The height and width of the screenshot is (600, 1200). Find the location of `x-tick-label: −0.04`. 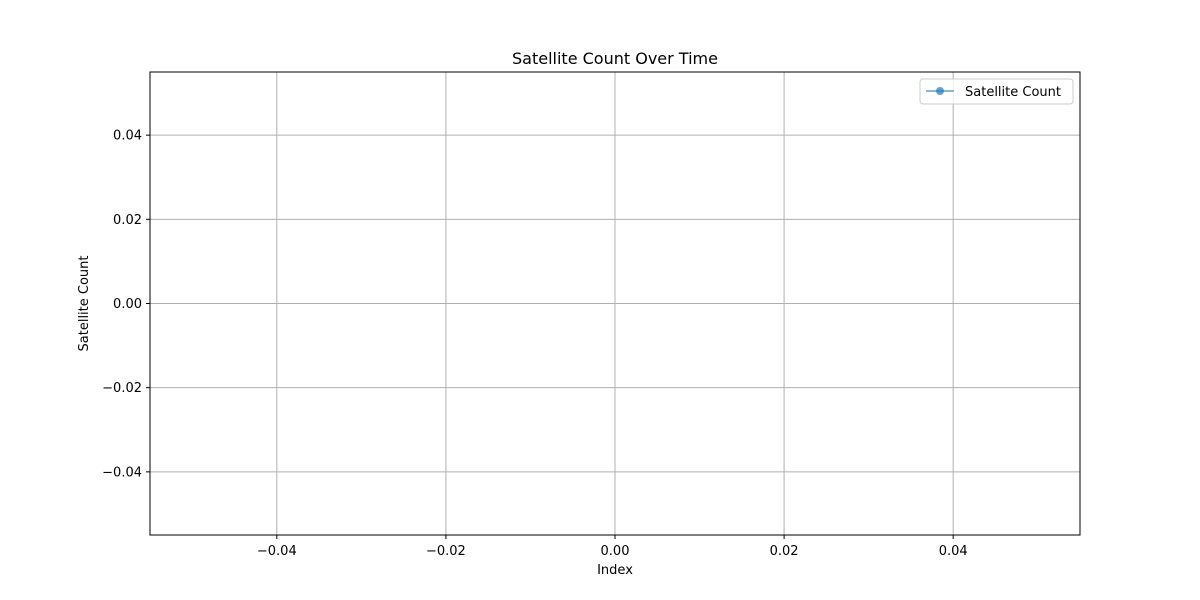

x-tick-label: −0.04 is located at coordinates (277, 551).